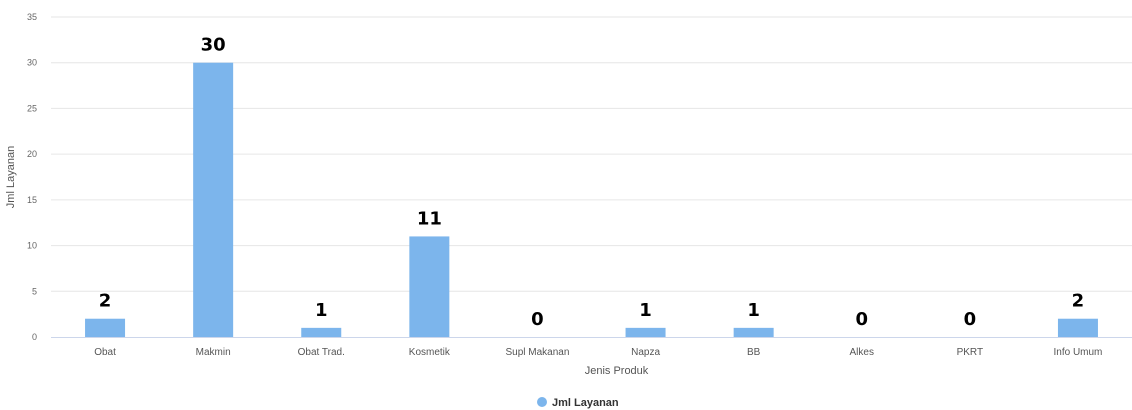  Describe the element at coordinates (1077, 352) in the screenshot. I see `x-tick-label: Info Umum` at that location.